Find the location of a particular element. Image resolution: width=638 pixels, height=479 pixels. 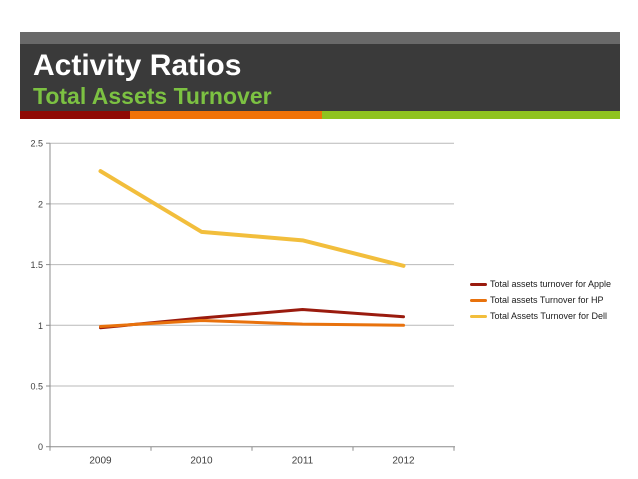

x-axis-tick-label: 2012 is located at coordinates (403, 461).